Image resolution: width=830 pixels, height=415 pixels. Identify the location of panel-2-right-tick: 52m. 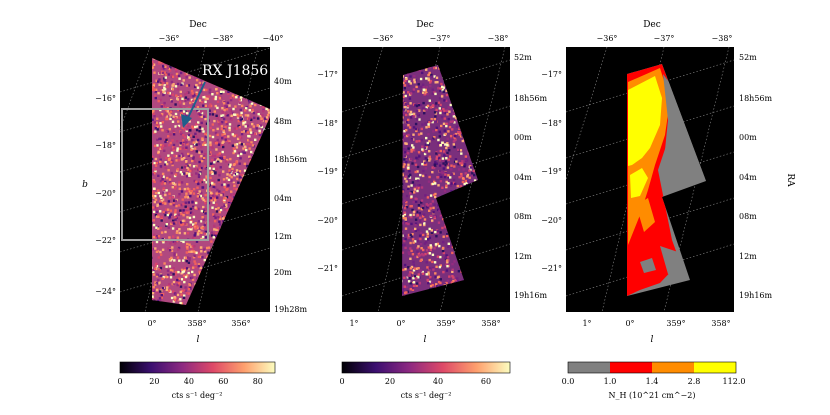
(523, 57).